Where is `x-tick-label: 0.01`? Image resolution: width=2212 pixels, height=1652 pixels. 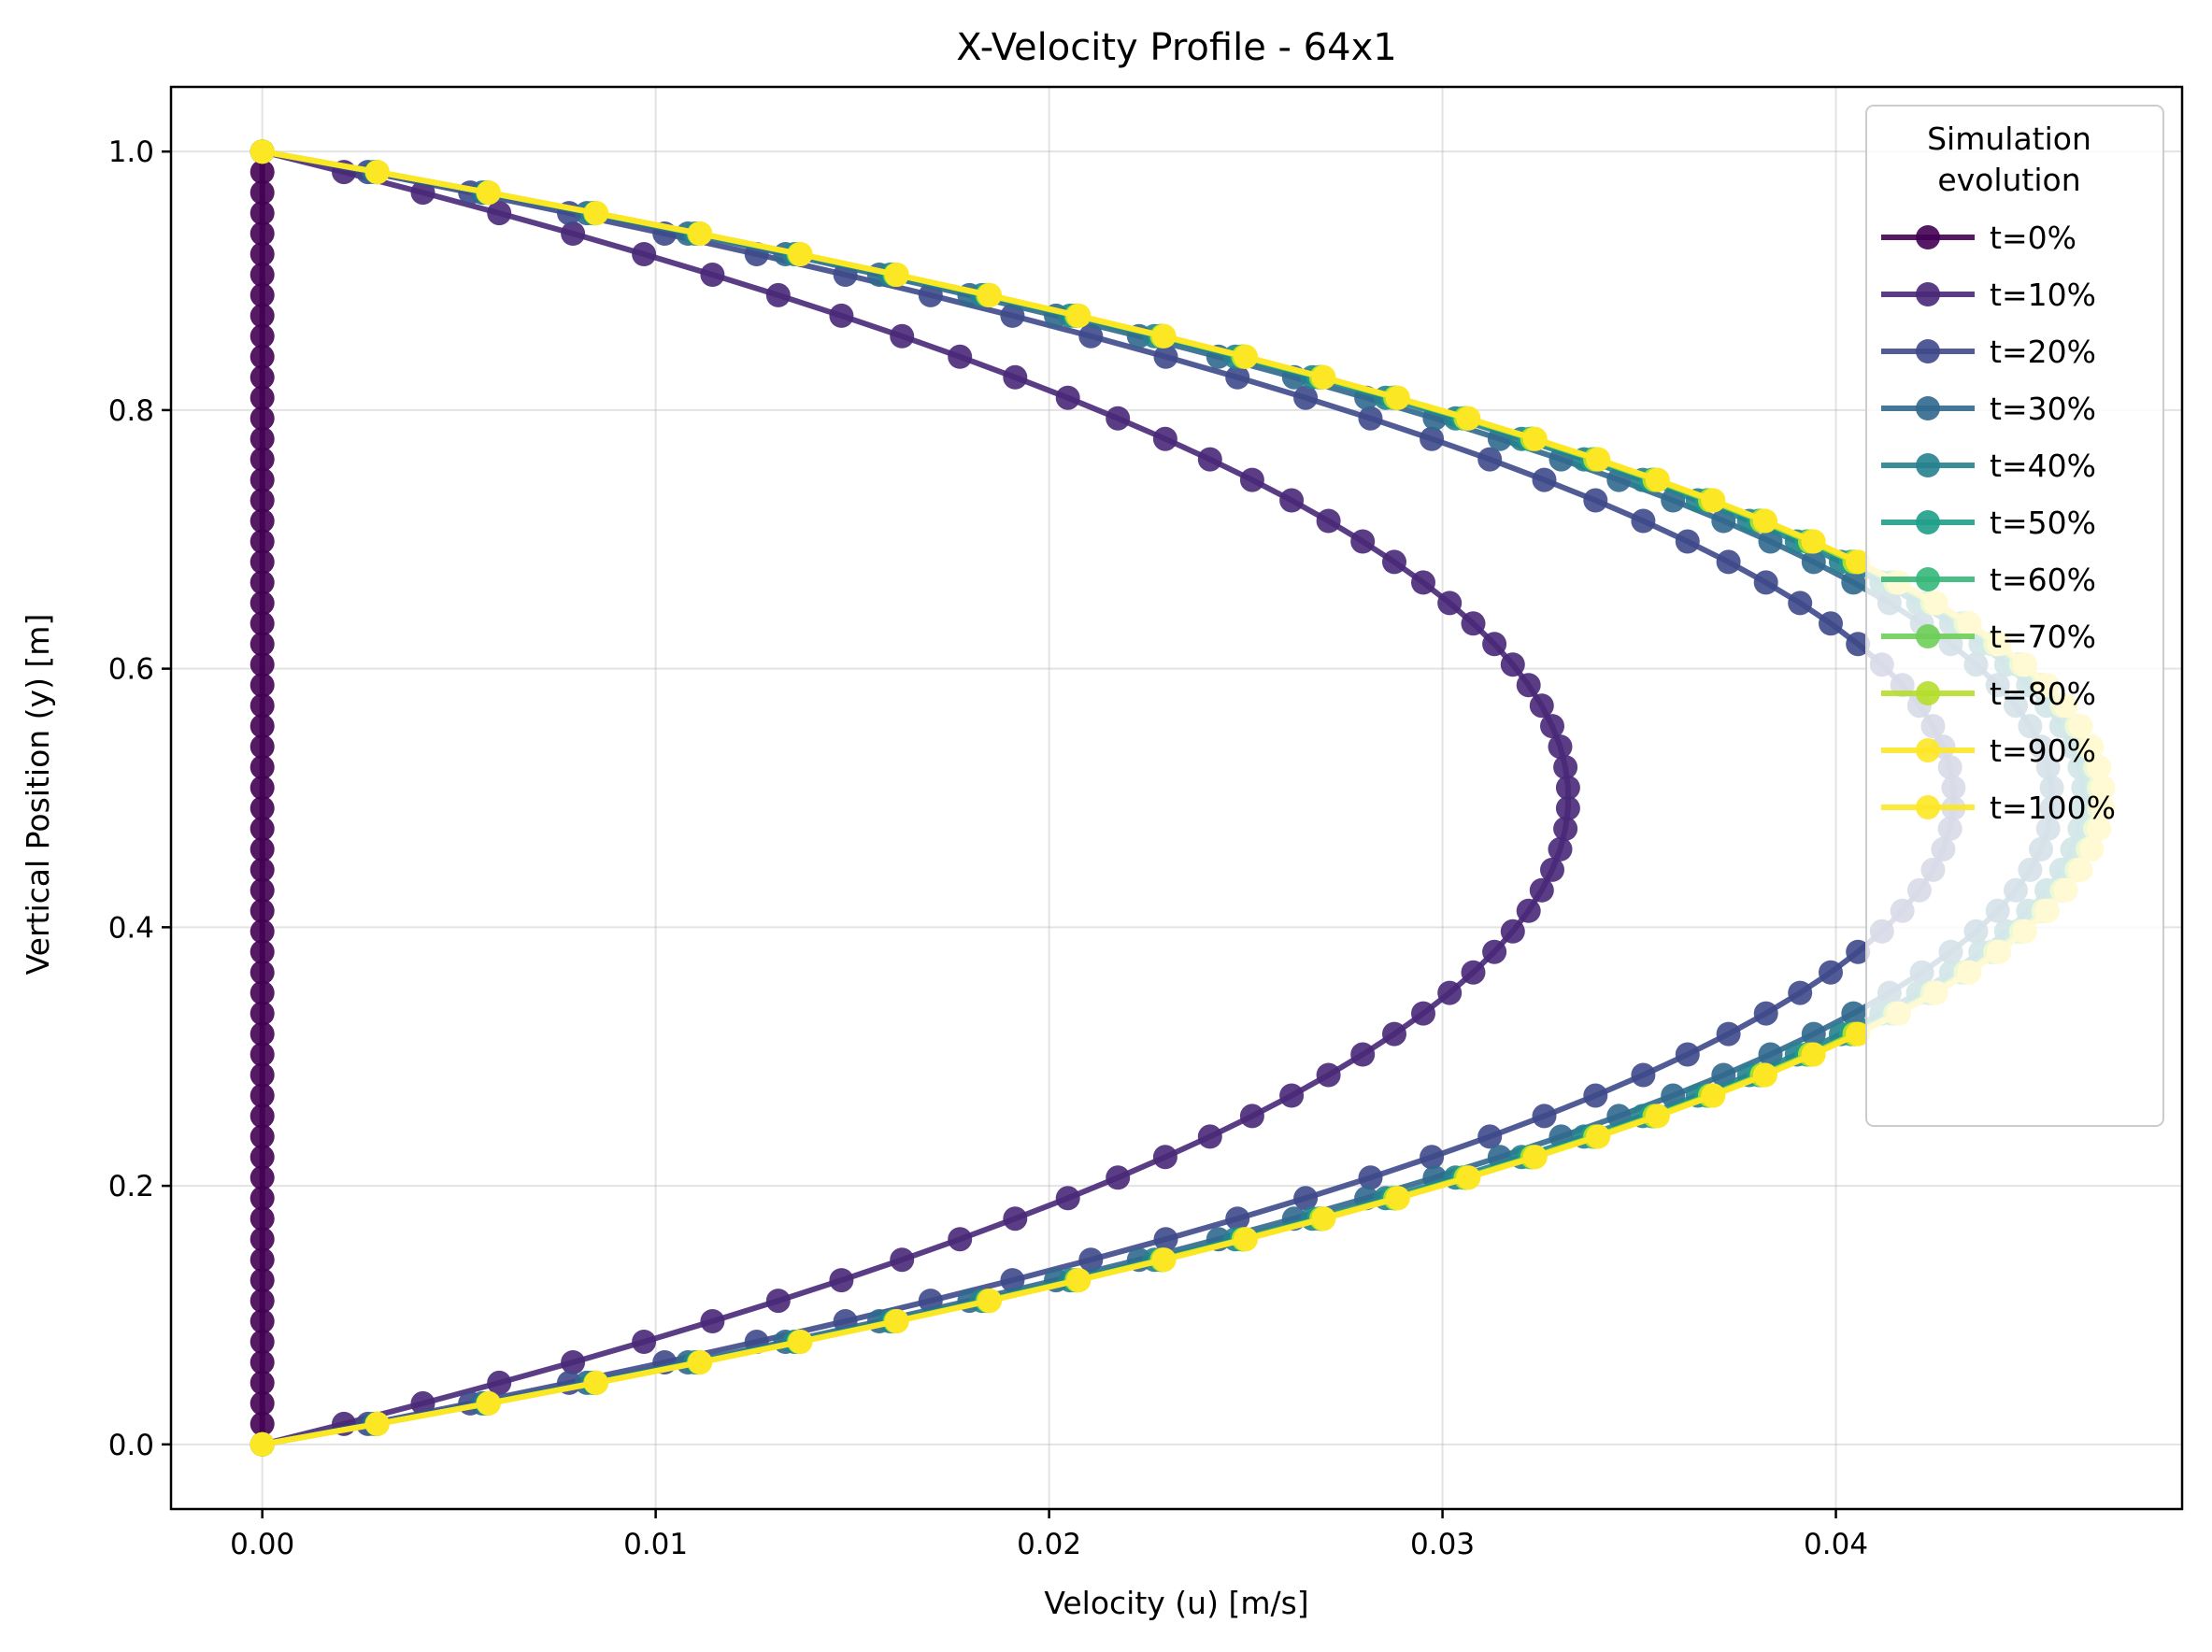
x-tick-label: 0.01 is located at coordinates (655, 1544).